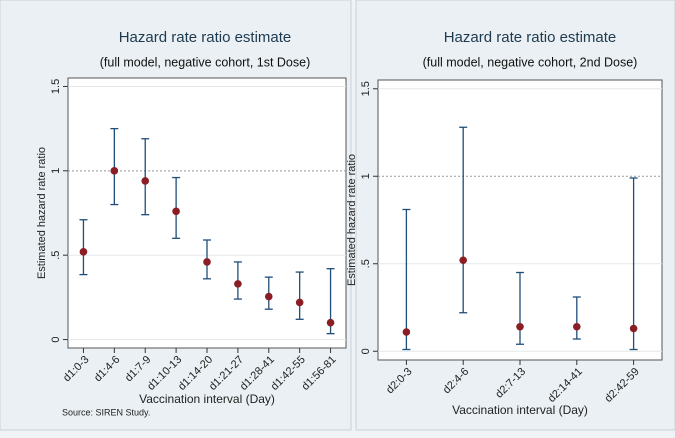  I want to click on chart-subtitle: (full model, negative cohort, 2nd Dose), so click(530, 62).